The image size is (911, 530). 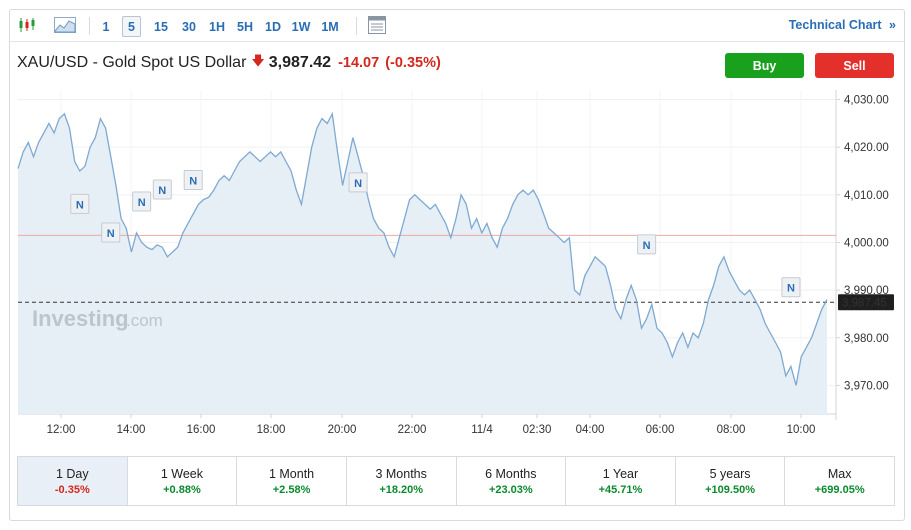 I want to click on timeframe-5h: 5H, so click(x=245, y=26).